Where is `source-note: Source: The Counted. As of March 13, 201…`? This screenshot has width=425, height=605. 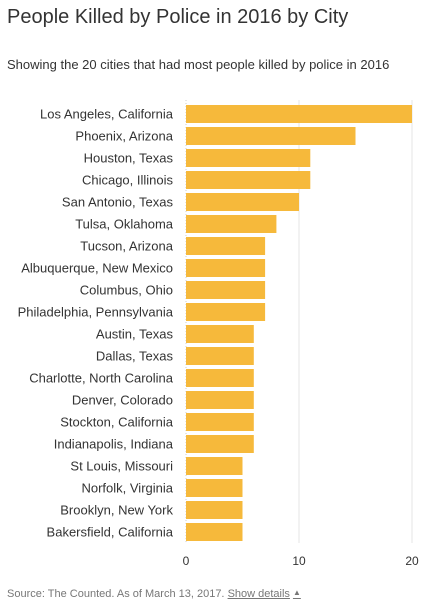 source-note: Source: The Counted. As of March 13, 201… is located at coordinates (116, 594).